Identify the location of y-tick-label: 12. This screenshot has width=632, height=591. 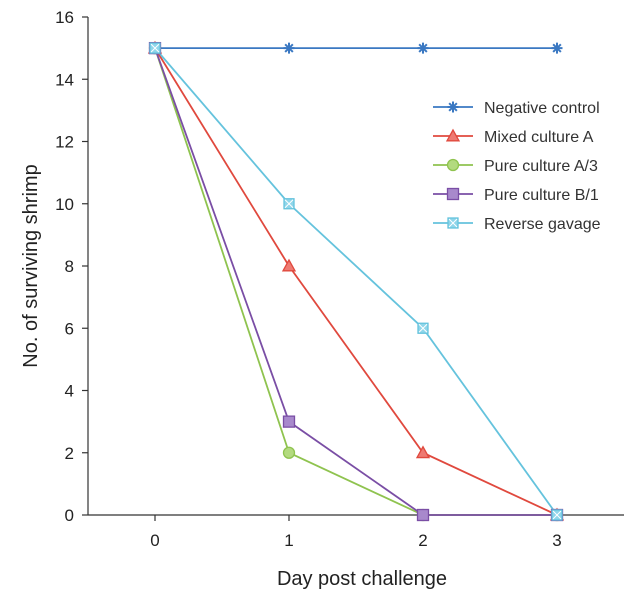
(64, 142).